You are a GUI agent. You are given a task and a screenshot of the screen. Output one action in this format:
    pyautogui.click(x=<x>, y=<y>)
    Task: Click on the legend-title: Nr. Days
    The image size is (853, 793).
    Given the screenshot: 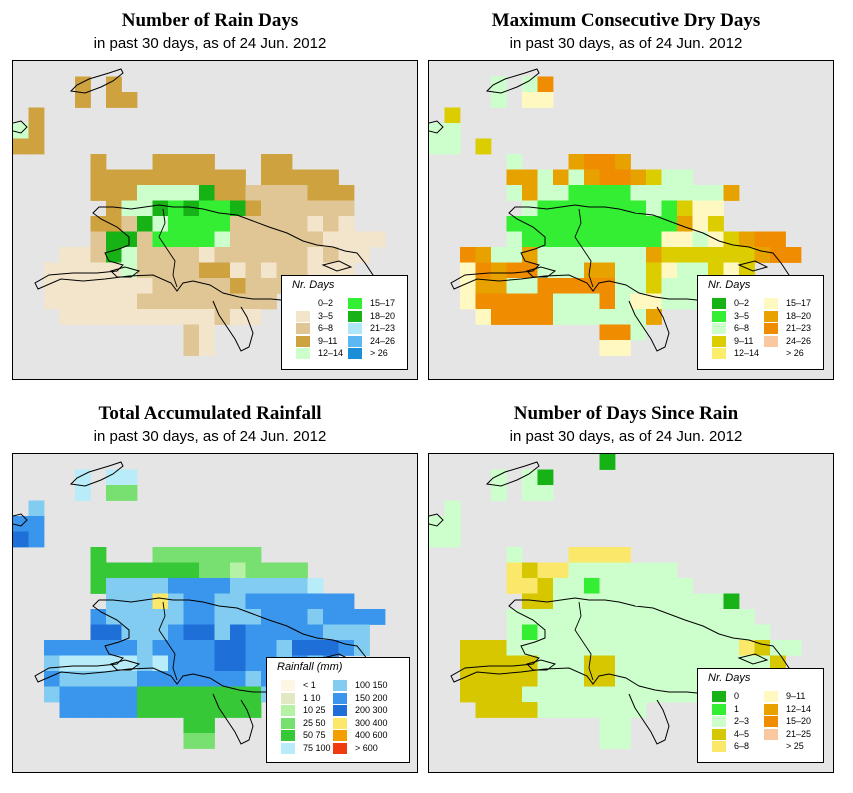 What is the action you would take?
    pyautogui.click(x=729, y=285)
    